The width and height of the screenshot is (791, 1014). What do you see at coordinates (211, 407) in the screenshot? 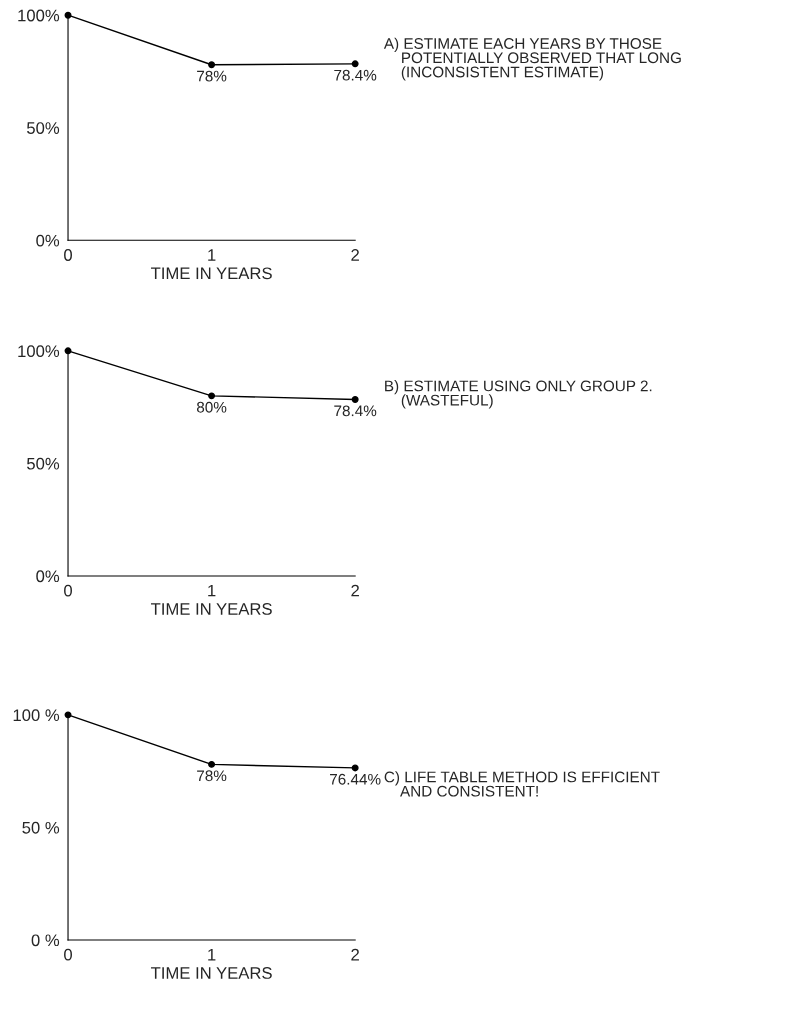
I see `data-label: 80%` at bounding box center [211, 407].